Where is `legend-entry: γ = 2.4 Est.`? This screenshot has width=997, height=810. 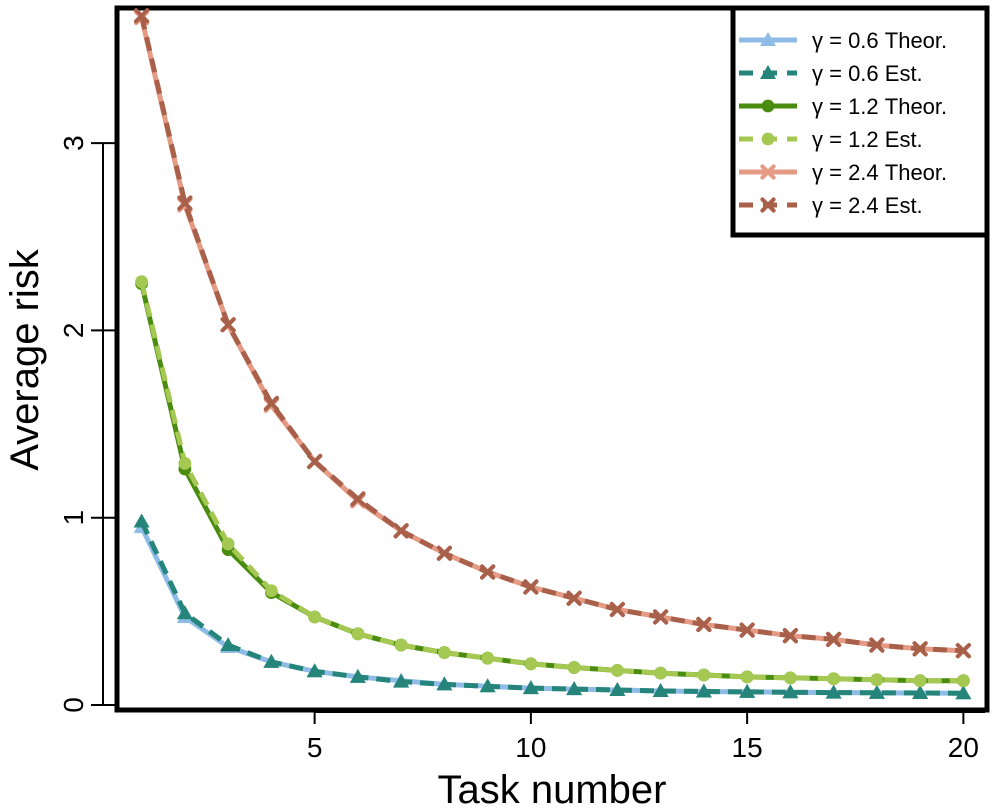 legend-entry: γ = 2.4 Est. is located at coordinates (831, 205).